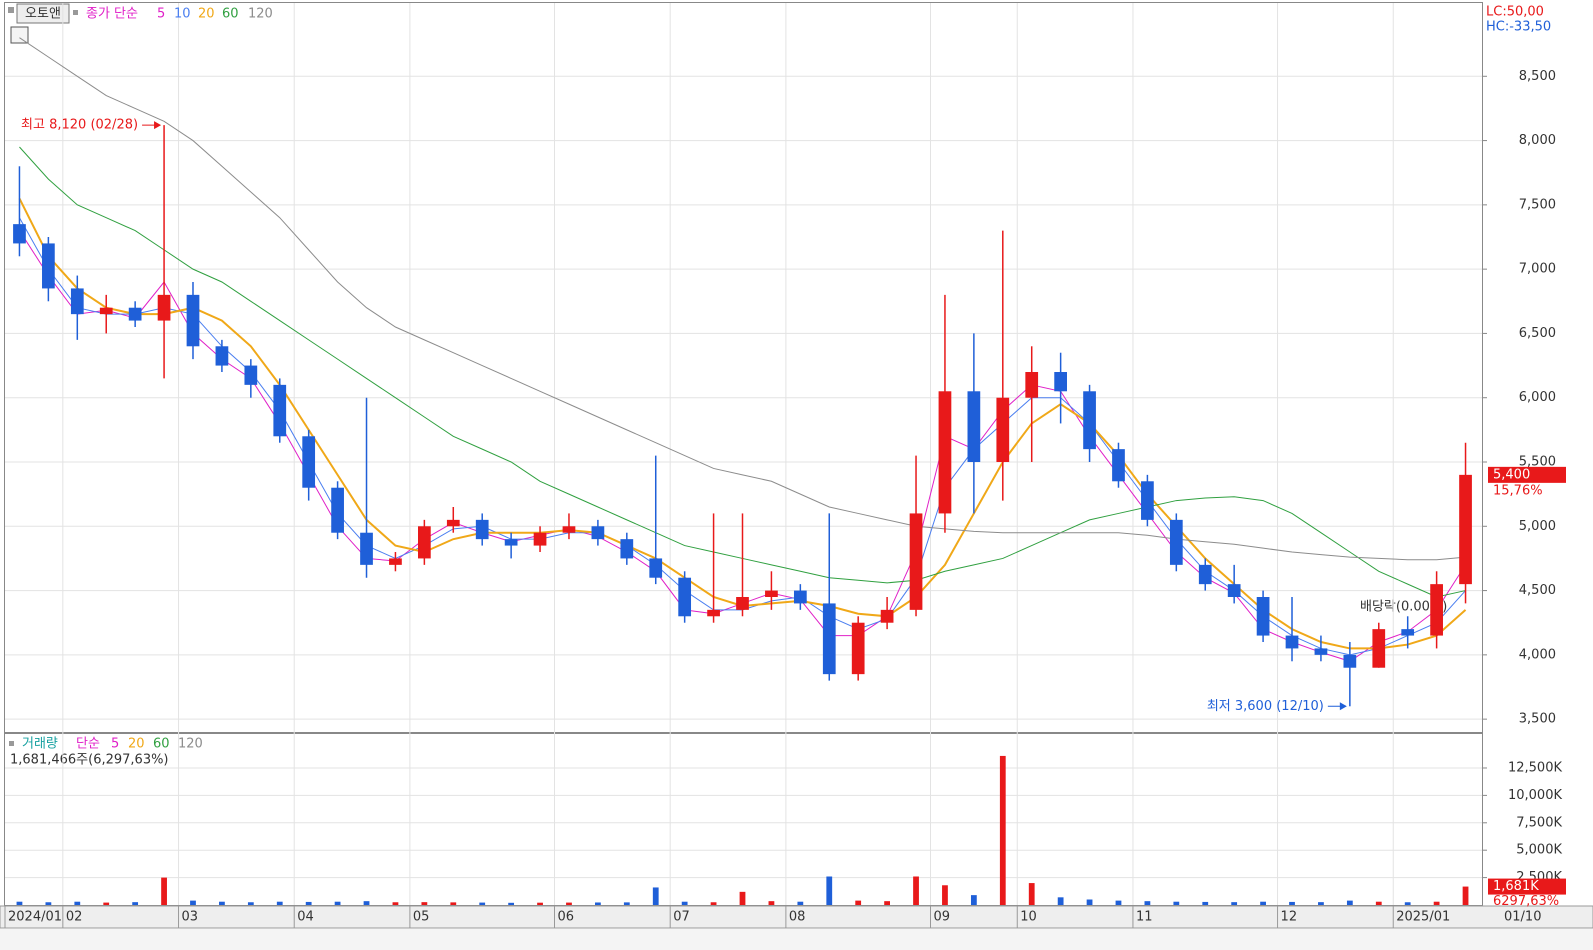 The height and width of the screenshot is (950, 1593). What do you see at coordinates (681, 917) in the screenshot?
I see `x-tick-label: 07` at bounding box center [681, 917].